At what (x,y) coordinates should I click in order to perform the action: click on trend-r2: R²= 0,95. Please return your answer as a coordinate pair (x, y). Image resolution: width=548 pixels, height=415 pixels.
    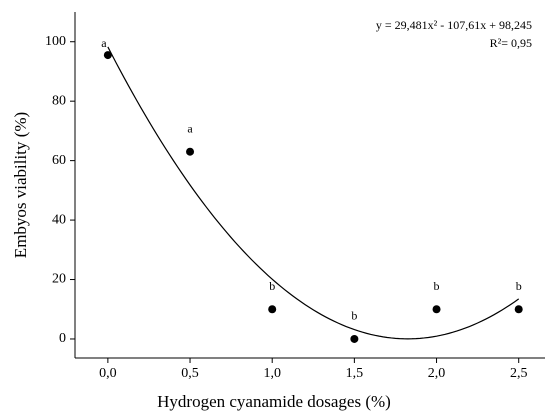
    Looking at the image, I should click on (511, 43).